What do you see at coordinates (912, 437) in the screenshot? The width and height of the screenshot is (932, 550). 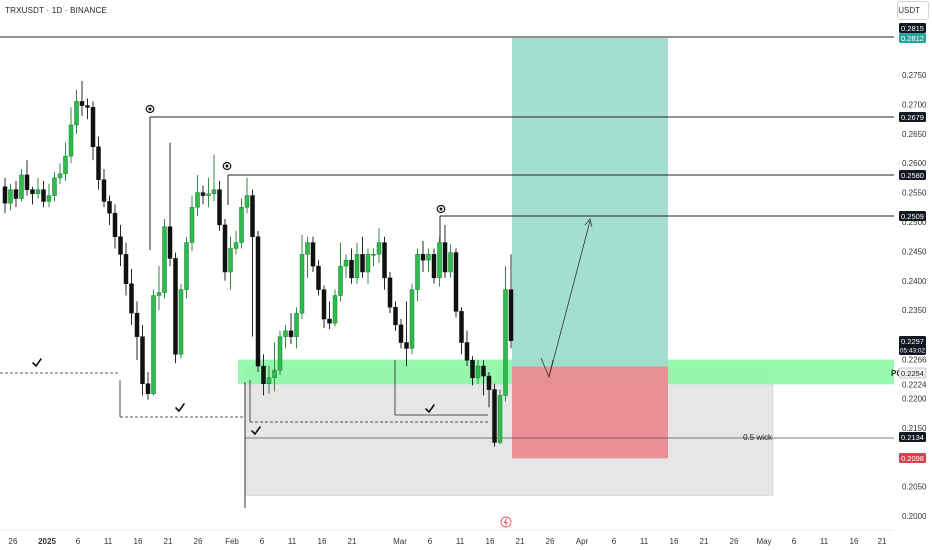 I see `price-tag: 0.2134` at bounding box center [912, 437].